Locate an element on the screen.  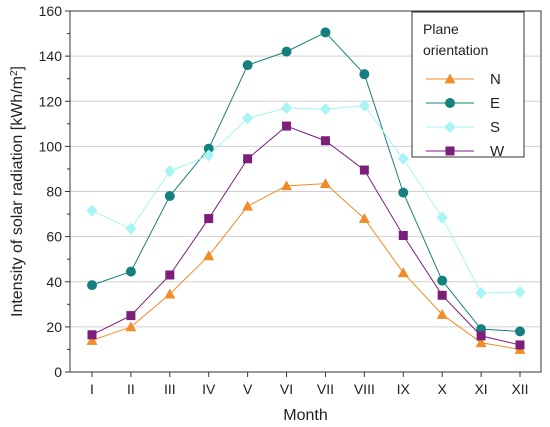
legend-box is located at coordinates (468, 84).